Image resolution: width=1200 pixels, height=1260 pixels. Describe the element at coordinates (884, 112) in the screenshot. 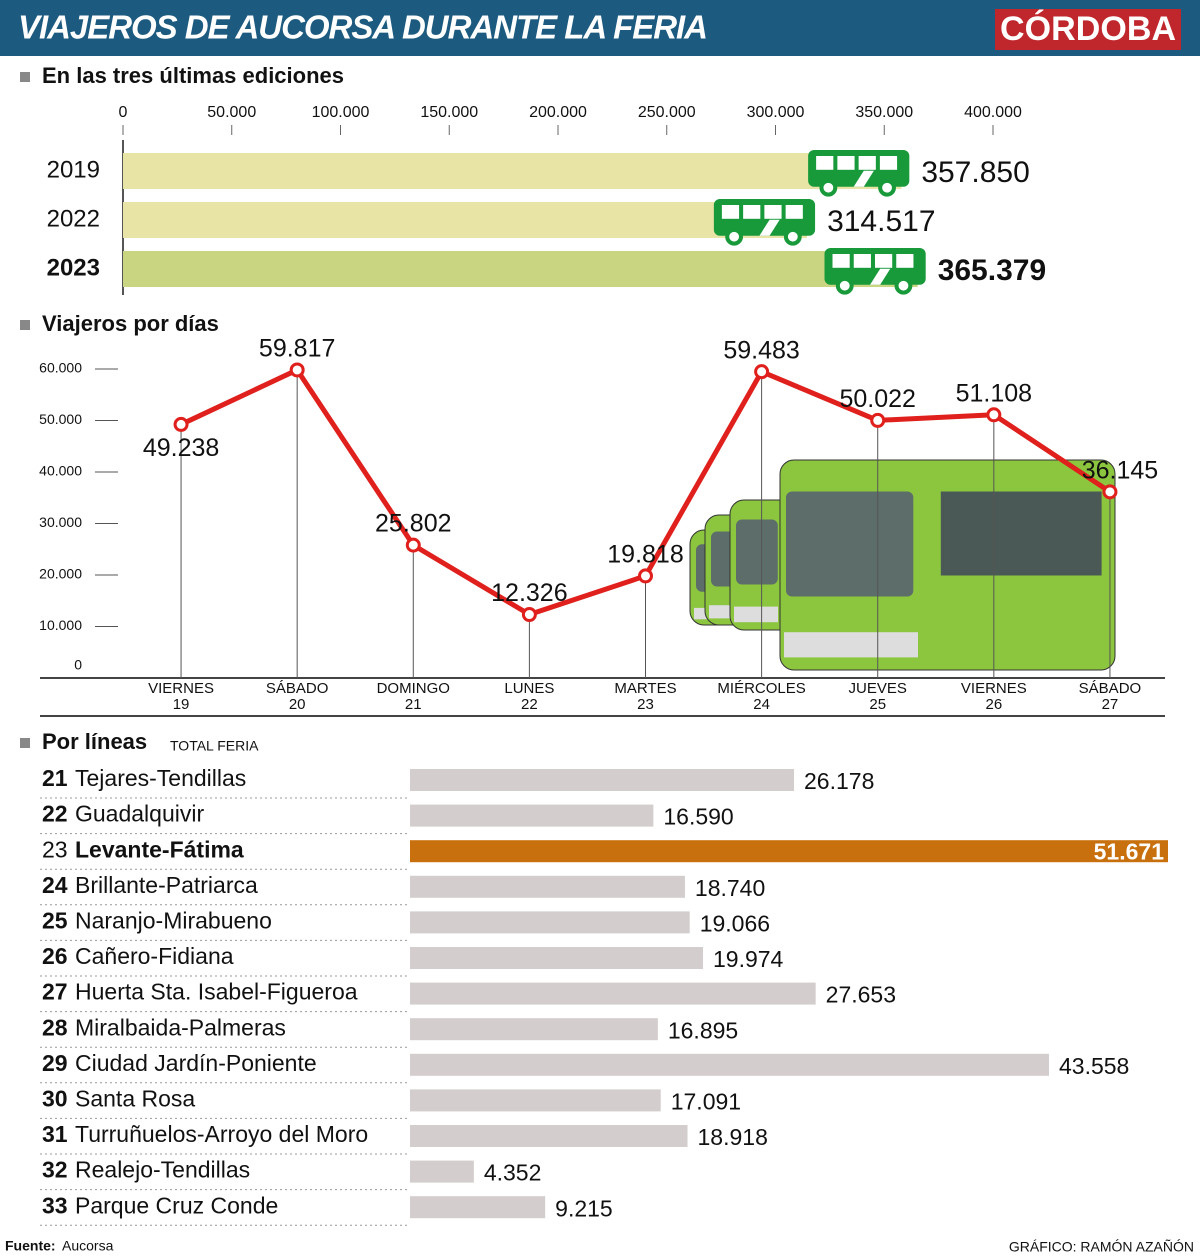

I see `x-tick-label: 350.000` at that location.